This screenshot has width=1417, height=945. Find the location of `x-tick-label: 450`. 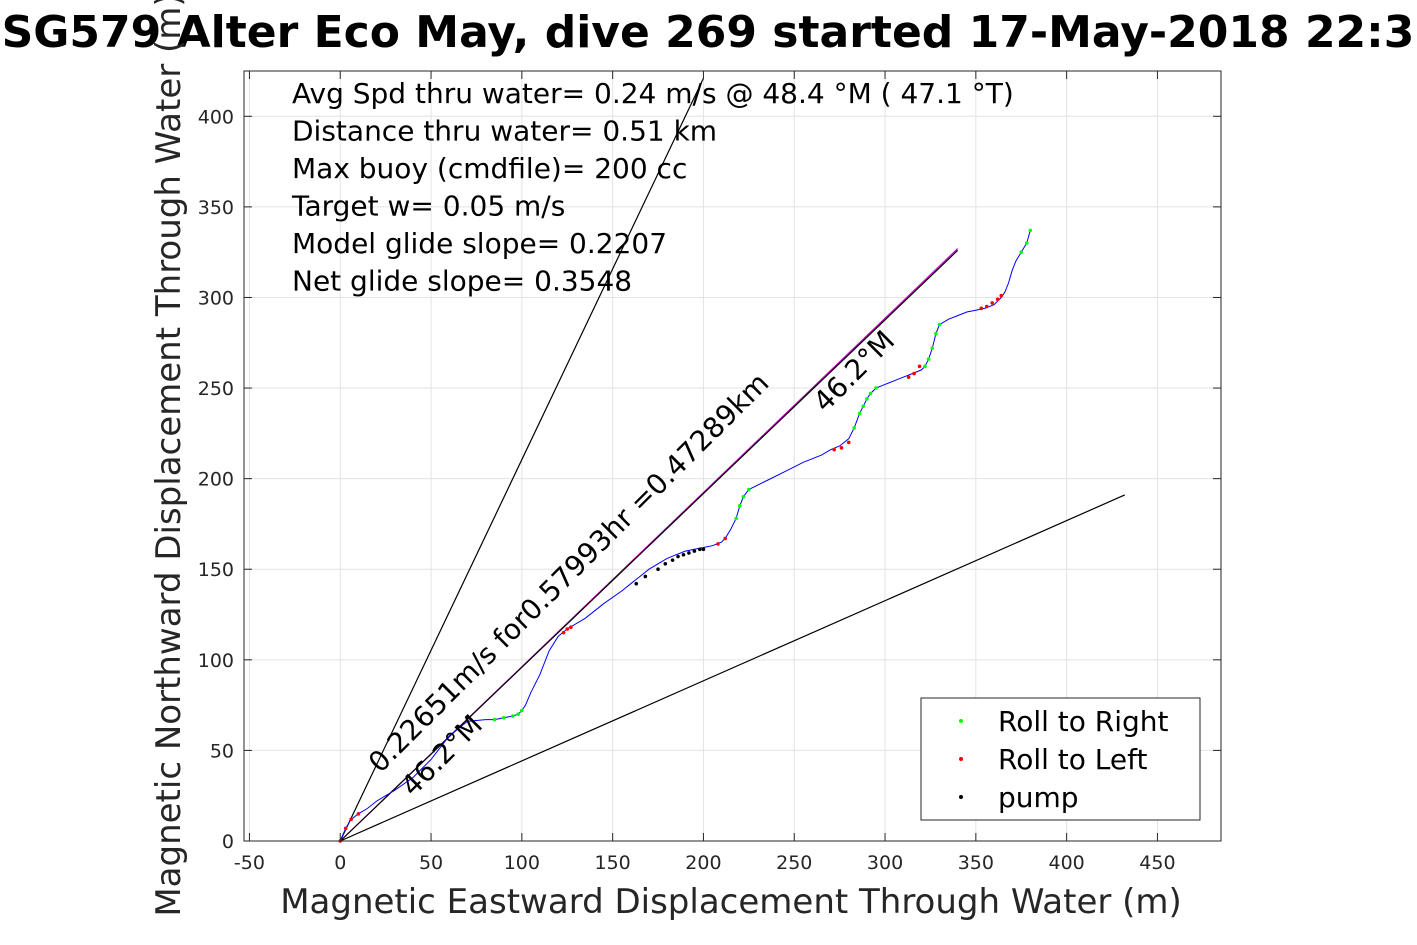

x-tick-label: 450 is located at coordinates (1157, 863).